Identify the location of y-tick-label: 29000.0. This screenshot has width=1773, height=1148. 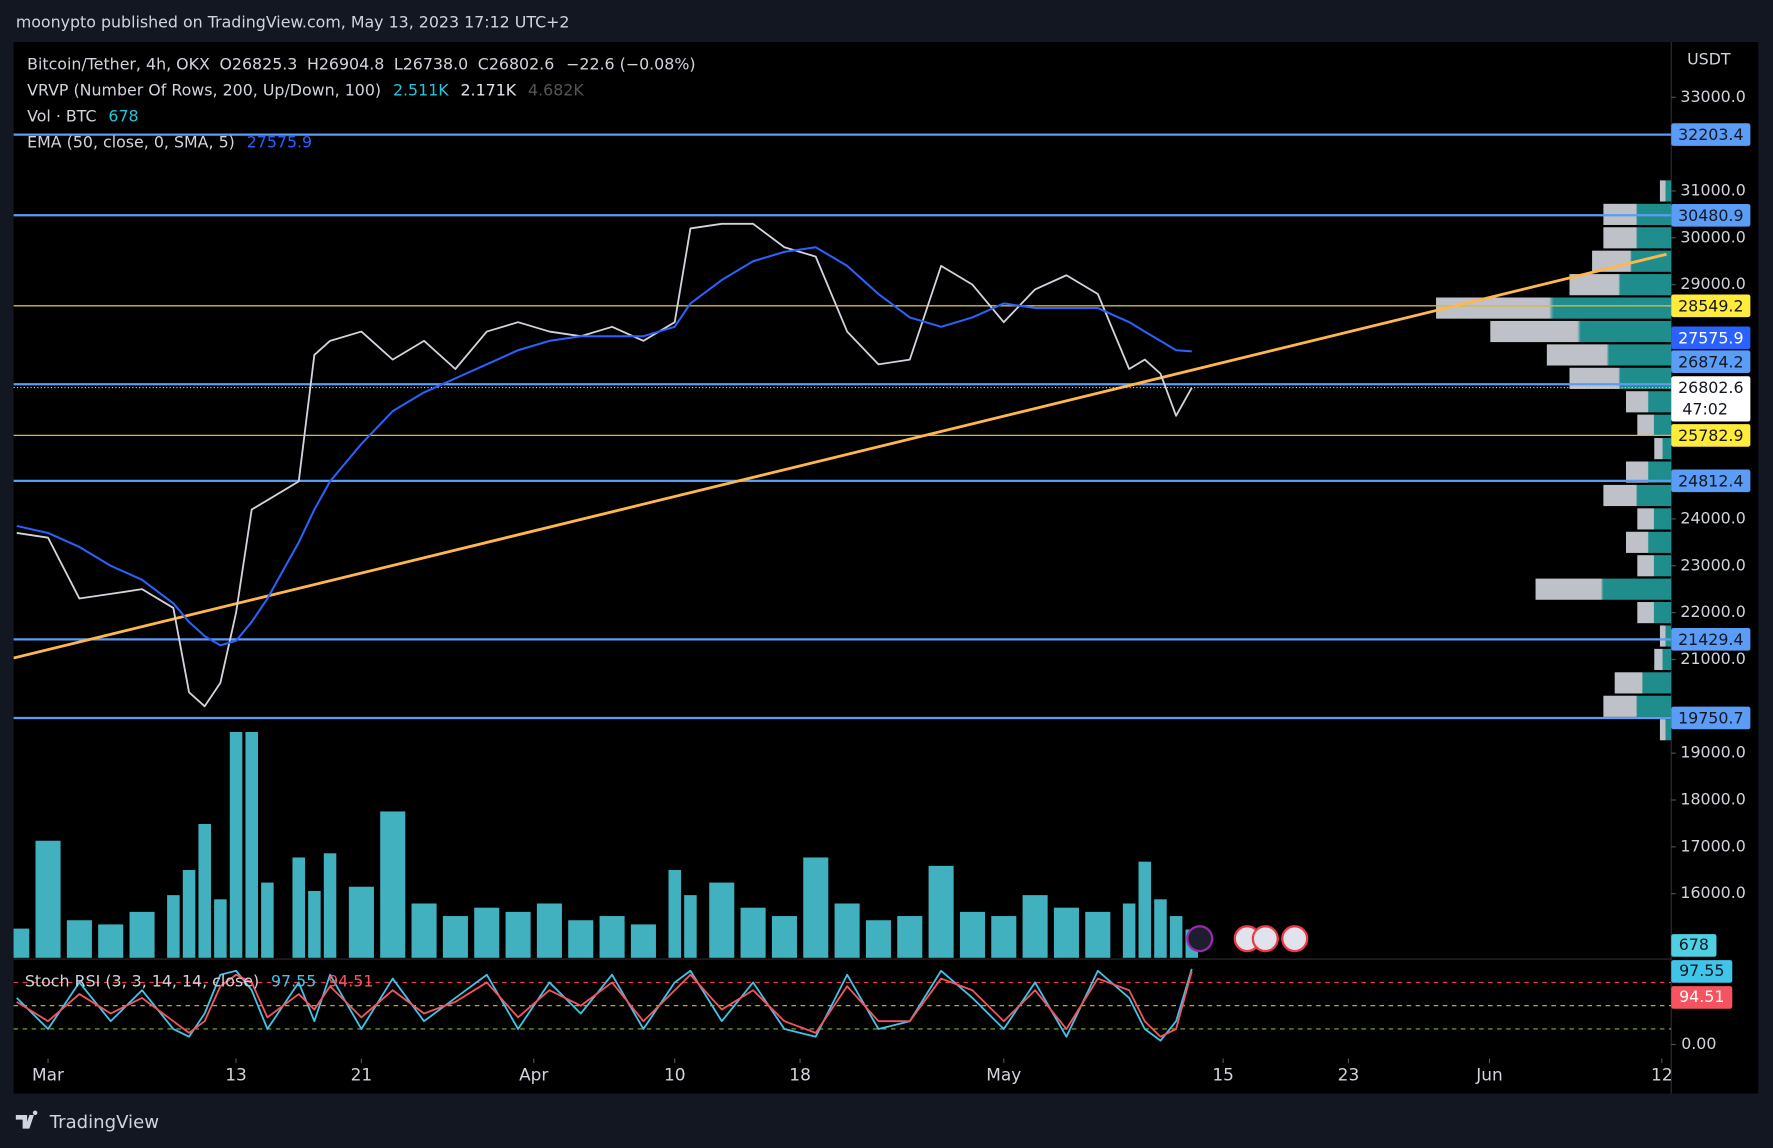
(1712, 283).